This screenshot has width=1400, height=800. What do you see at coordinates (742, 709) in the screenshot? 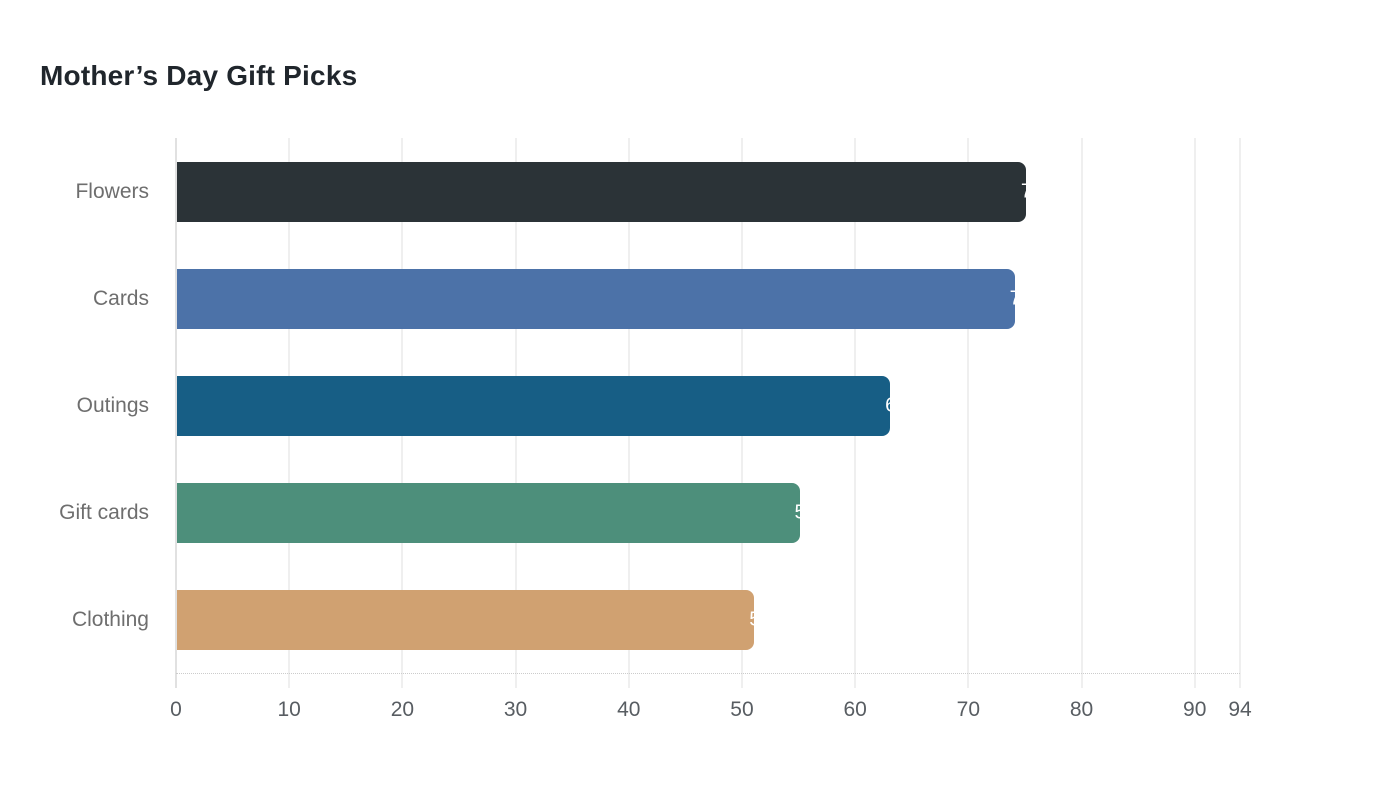
I see `x-tick-label: 50` at bounding box center [742, 709].